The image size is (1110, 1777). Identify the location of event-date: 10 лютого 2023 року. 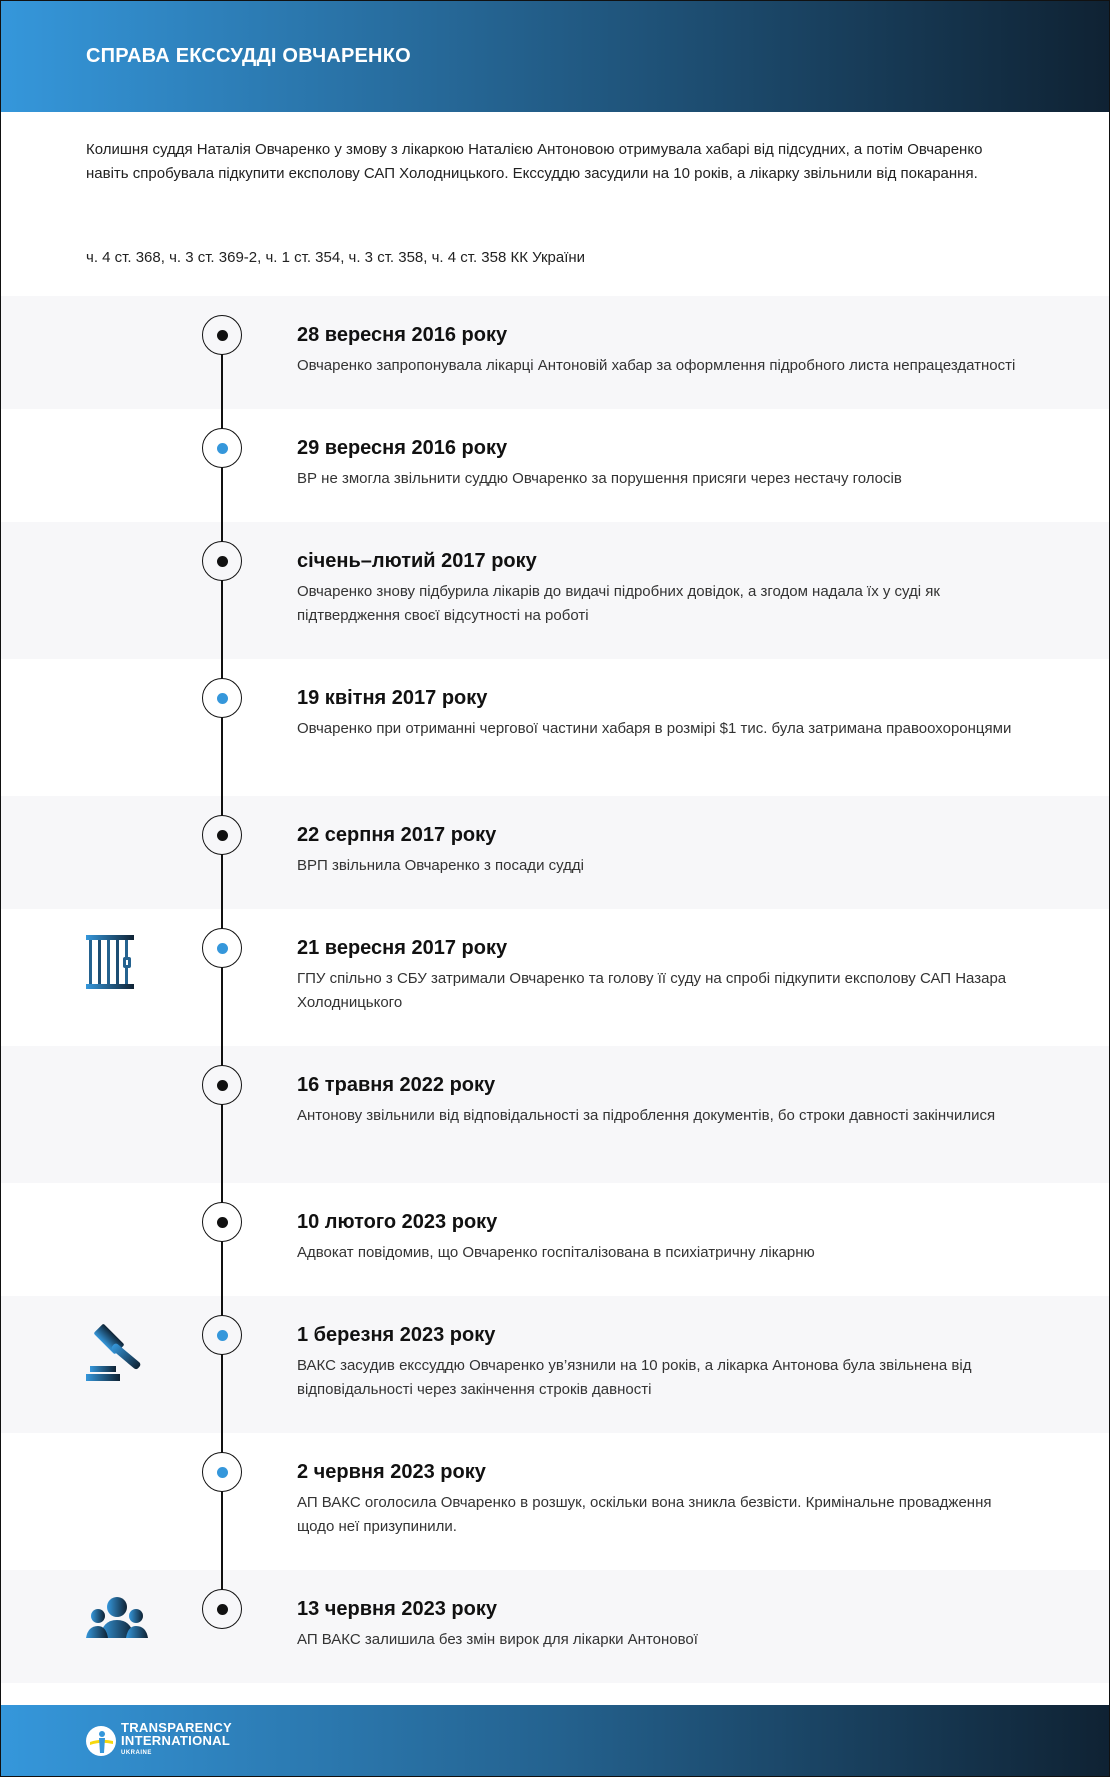
(397, 1222).